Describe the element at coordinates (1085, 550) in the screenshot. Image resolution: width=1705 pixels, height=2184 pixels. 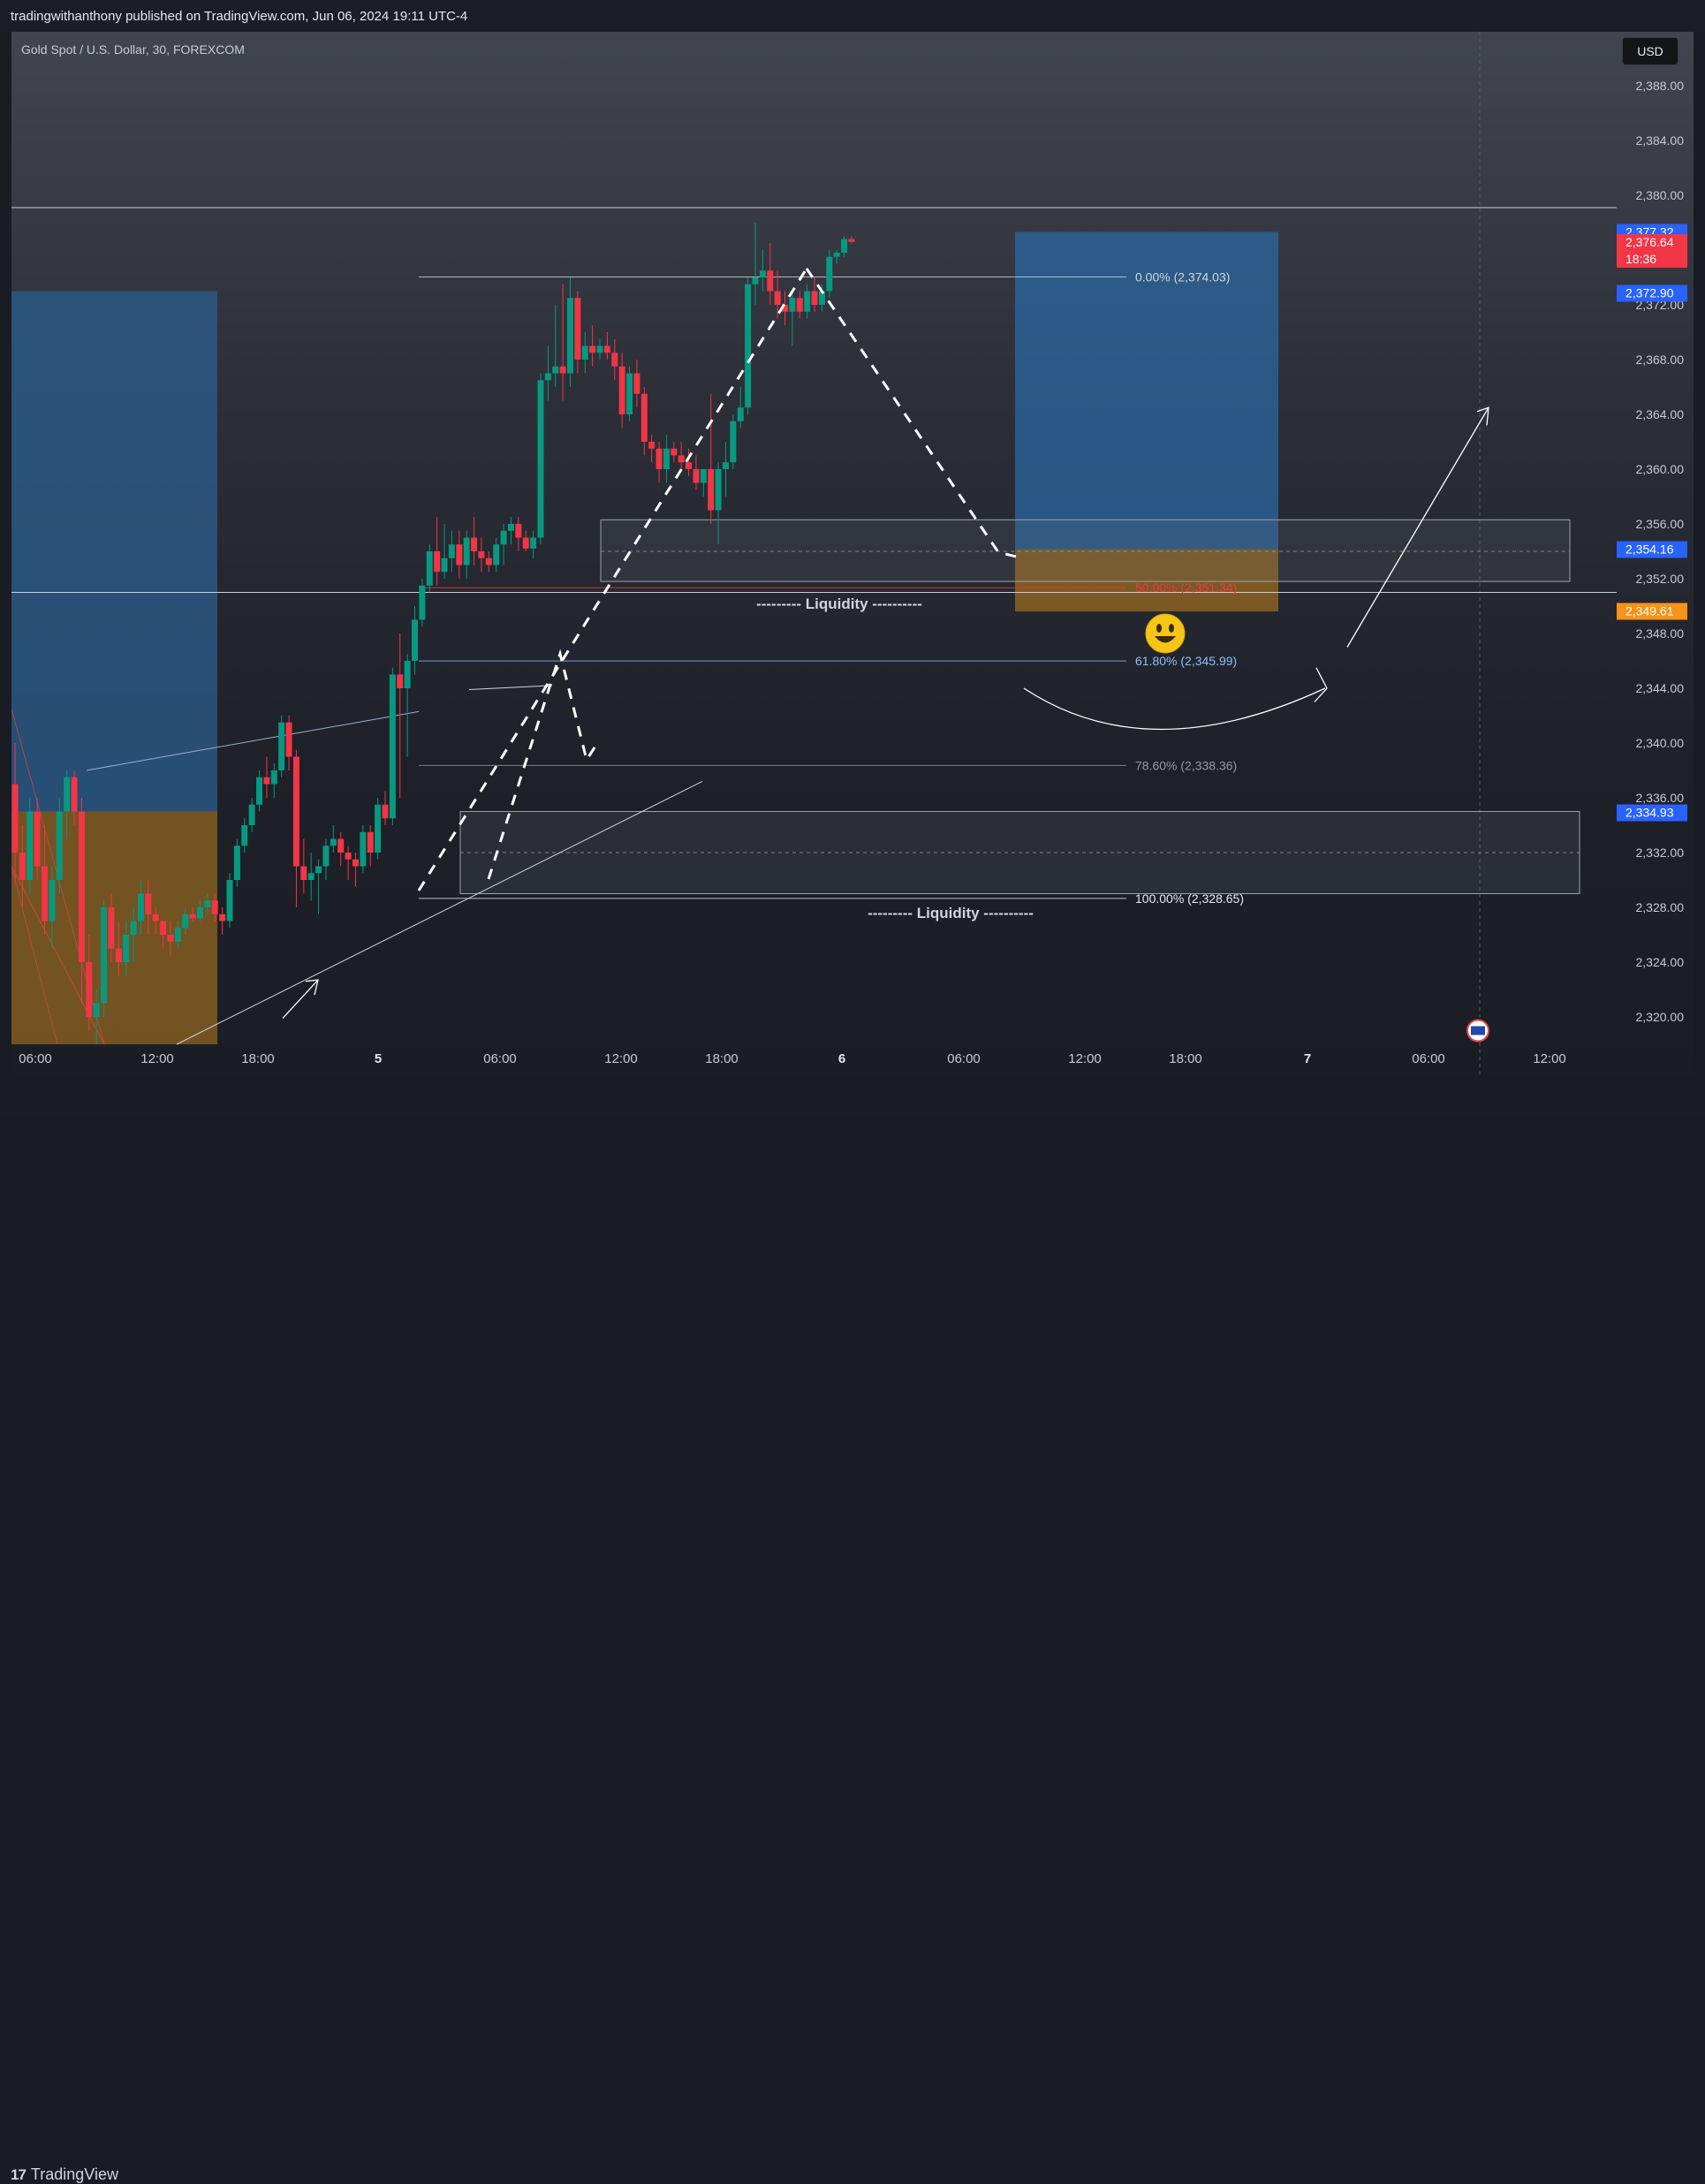
I see `order-block-upper` at that location.